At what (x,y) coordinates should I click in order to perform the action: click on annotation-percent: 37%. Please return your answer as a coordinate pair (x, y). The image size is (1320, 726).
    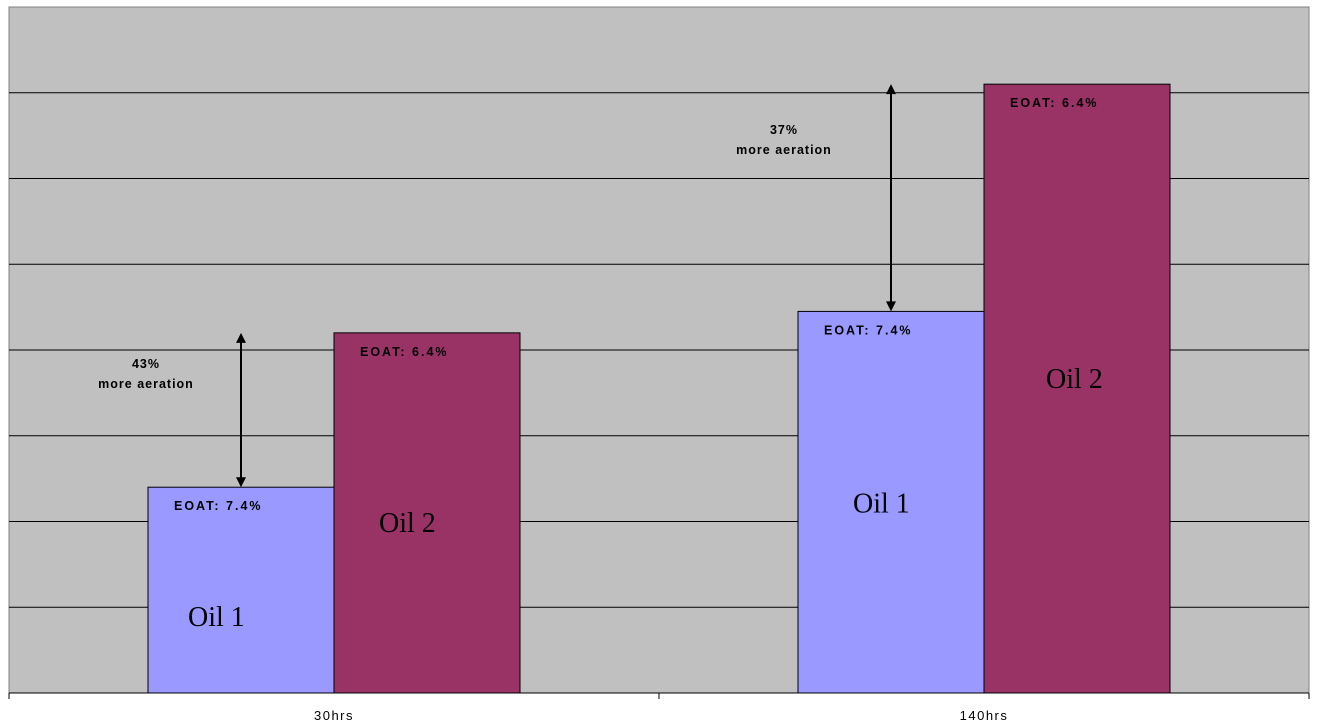
    Looking at the image, I should click on (784, 130).